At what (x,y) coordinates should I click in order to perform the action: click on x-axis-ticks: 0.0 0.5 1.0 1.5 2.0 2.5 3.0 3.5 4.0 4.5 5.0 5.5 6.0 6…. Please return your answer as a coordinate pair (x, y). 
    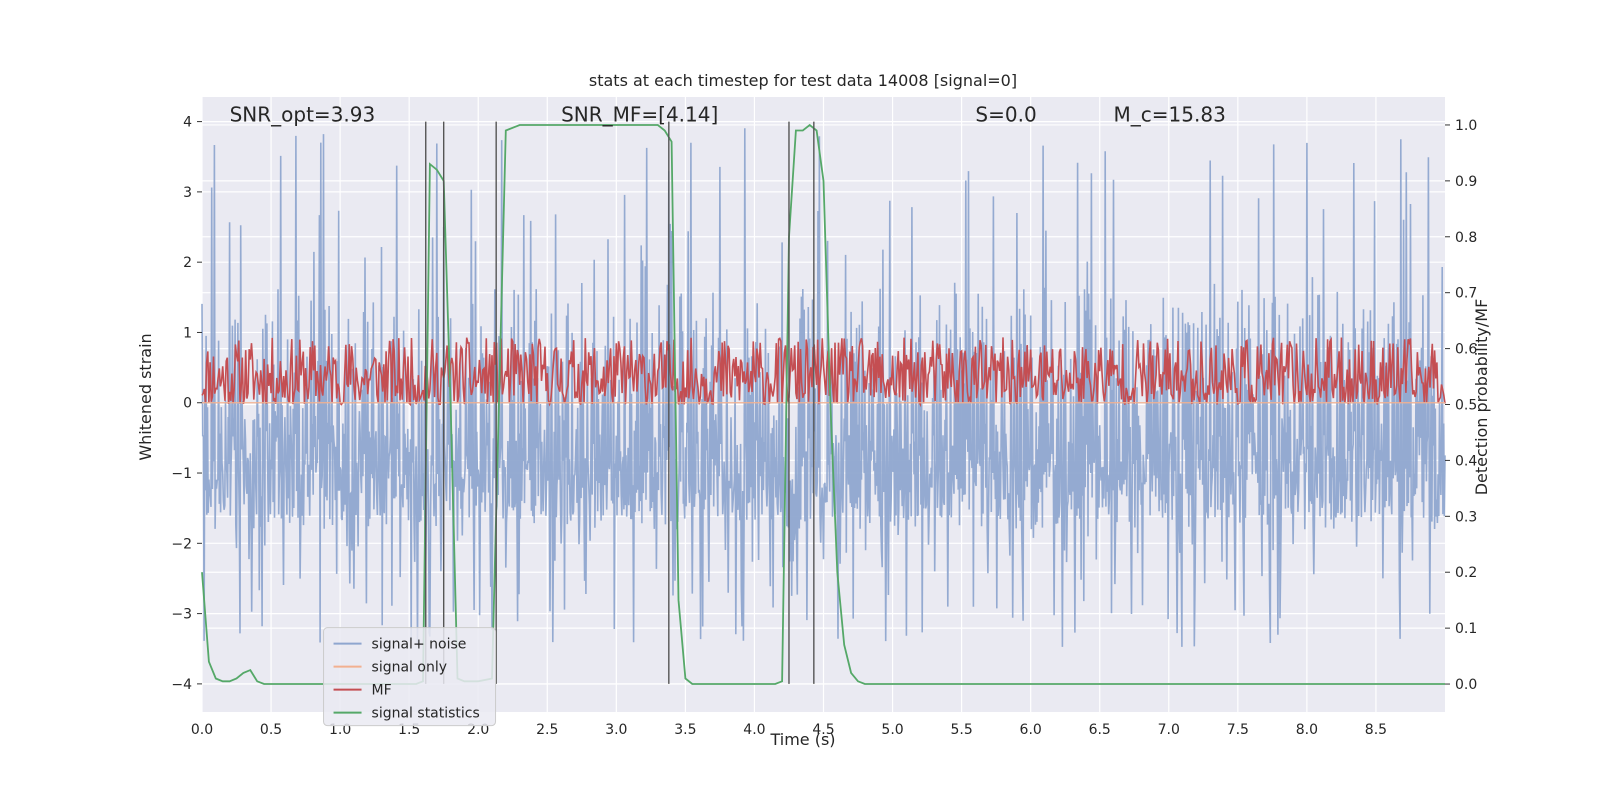
    Looking at the image, I should click on (789, 730).